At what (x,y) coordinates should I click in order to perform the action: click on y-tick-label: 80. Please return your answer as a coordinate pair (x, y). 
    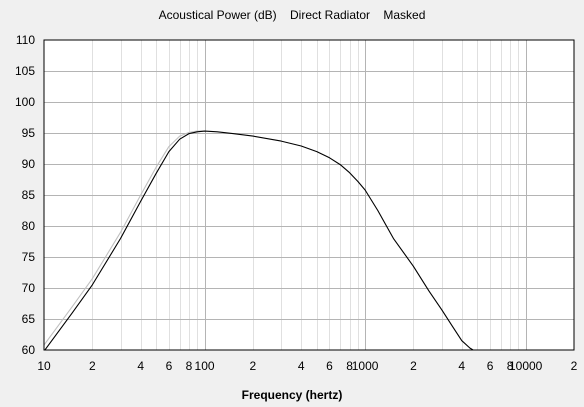
    Looking at the image, I should click on (29, 226).